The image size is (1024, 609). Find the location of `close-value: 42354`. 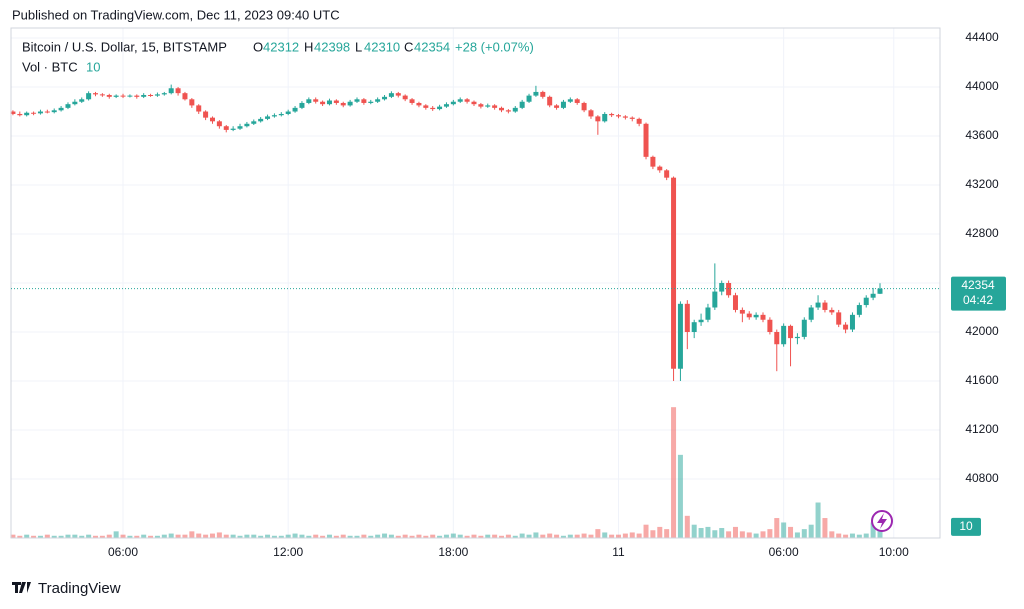

close-value: 42354 is located at coordinates (432, 46).